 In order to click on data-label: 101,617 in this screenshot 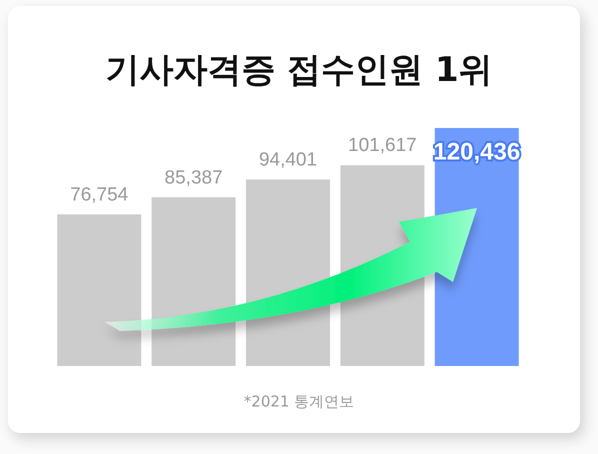, I will do `click(382, 145)`.